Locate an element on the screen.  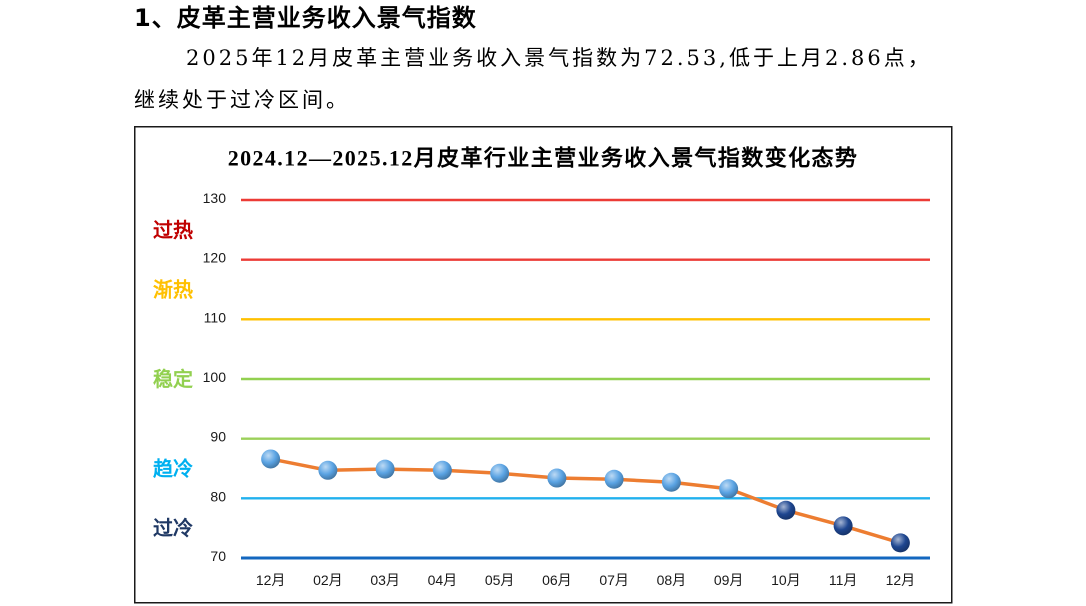
y-axis-tick-labels: 70 80 90 100 110 120 130 is located at coordinates (215, 377).